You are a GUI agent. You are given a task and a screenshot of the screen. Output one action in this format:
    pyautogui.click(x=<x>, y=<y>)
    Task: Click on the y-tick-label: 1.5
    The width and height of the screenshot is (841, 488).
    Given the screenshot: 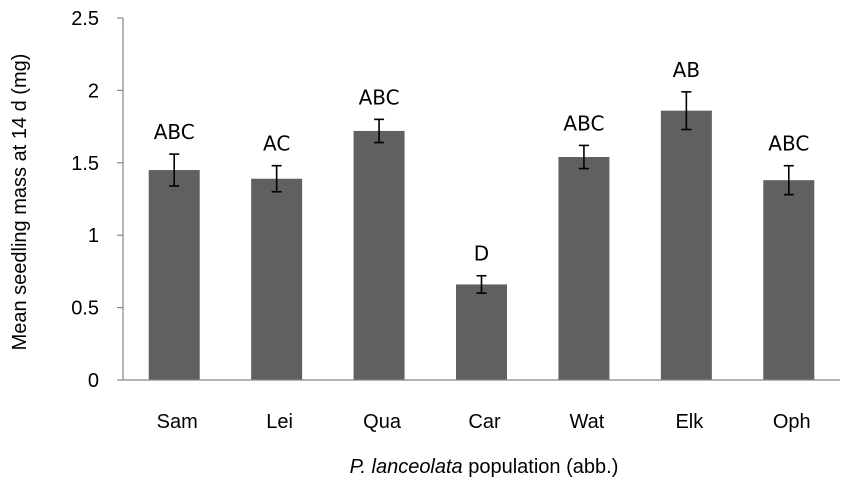 What is the action you would take?
    pyautogui.click(x=85, y=164)
    